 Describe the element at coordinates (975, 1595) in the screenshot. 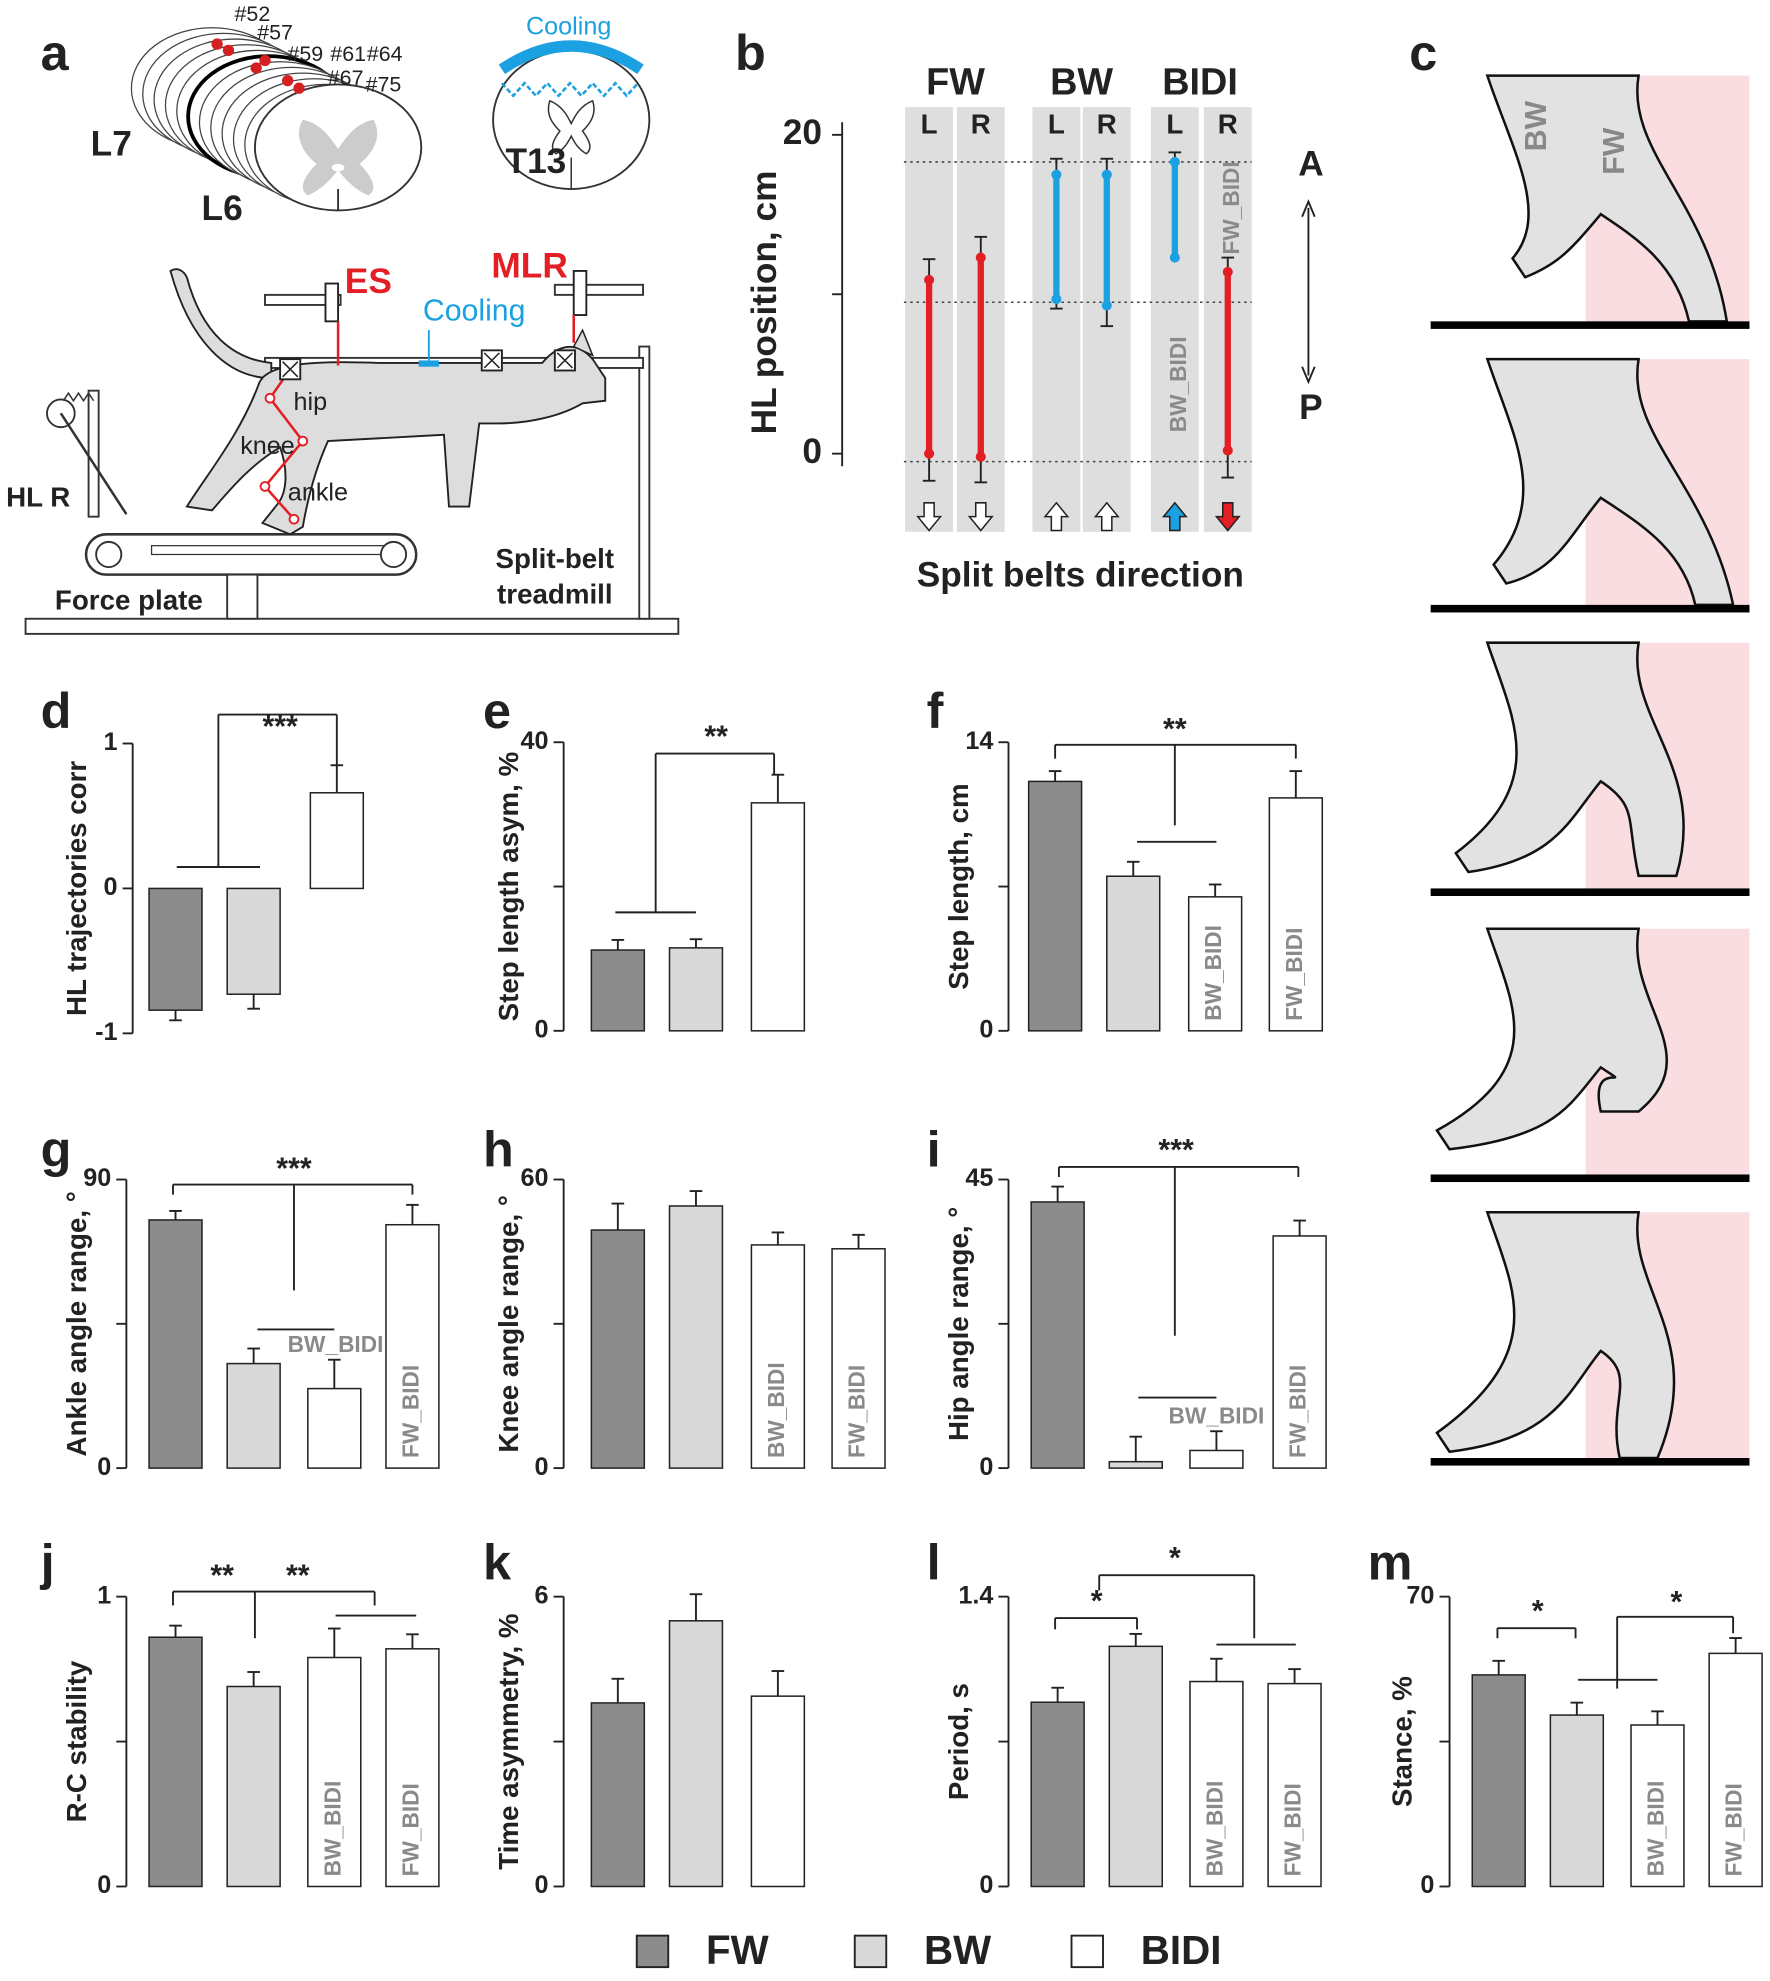

I see `y-tick-label: 1.4` at that location.